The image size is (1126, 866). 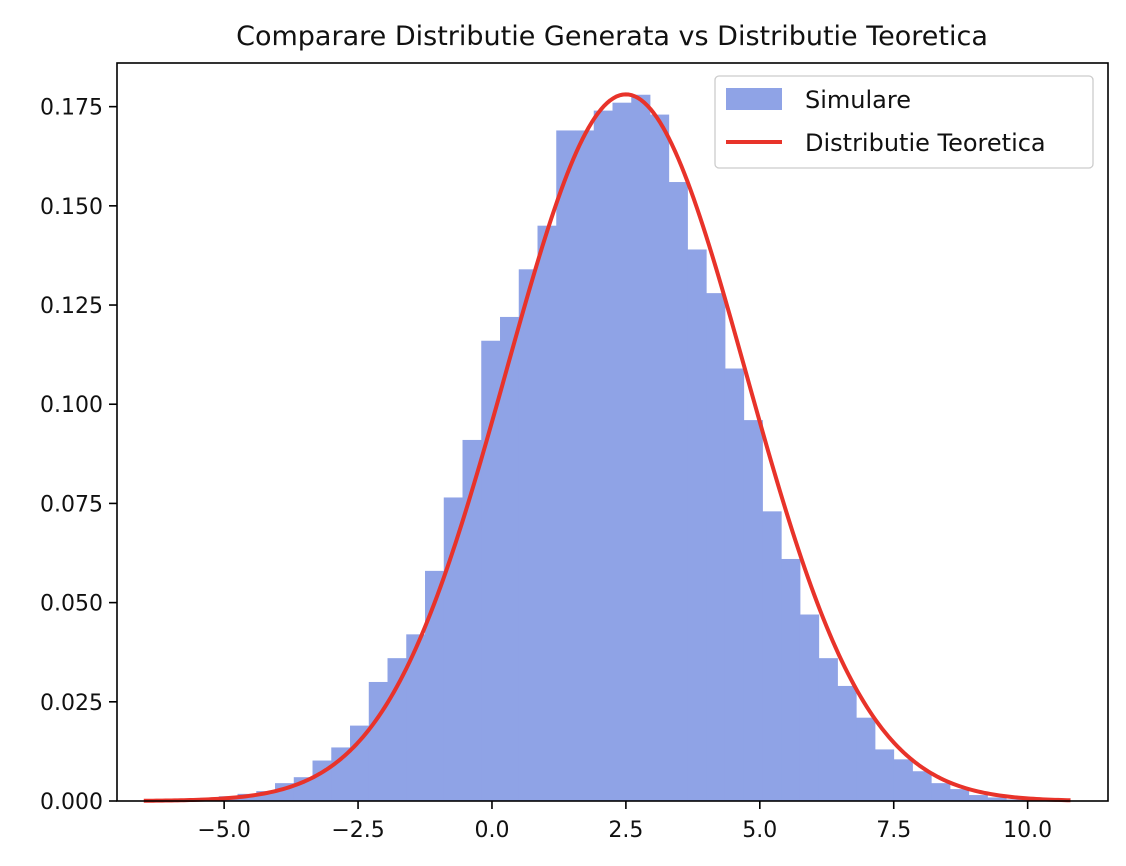 I want to click on x-tick-label: 2.5, so click(x=625, y=830).